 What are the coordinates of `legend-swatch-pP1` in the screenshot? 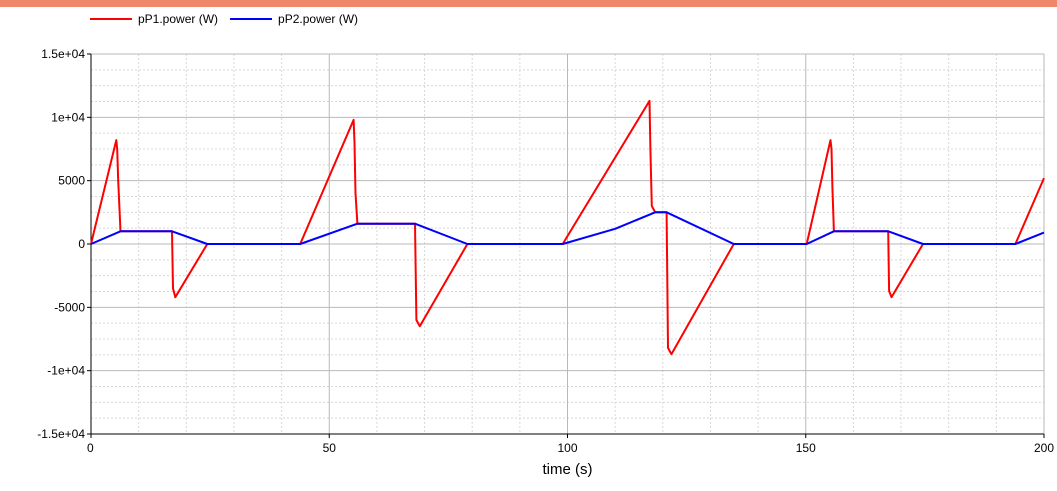 It's located at (111, 19).